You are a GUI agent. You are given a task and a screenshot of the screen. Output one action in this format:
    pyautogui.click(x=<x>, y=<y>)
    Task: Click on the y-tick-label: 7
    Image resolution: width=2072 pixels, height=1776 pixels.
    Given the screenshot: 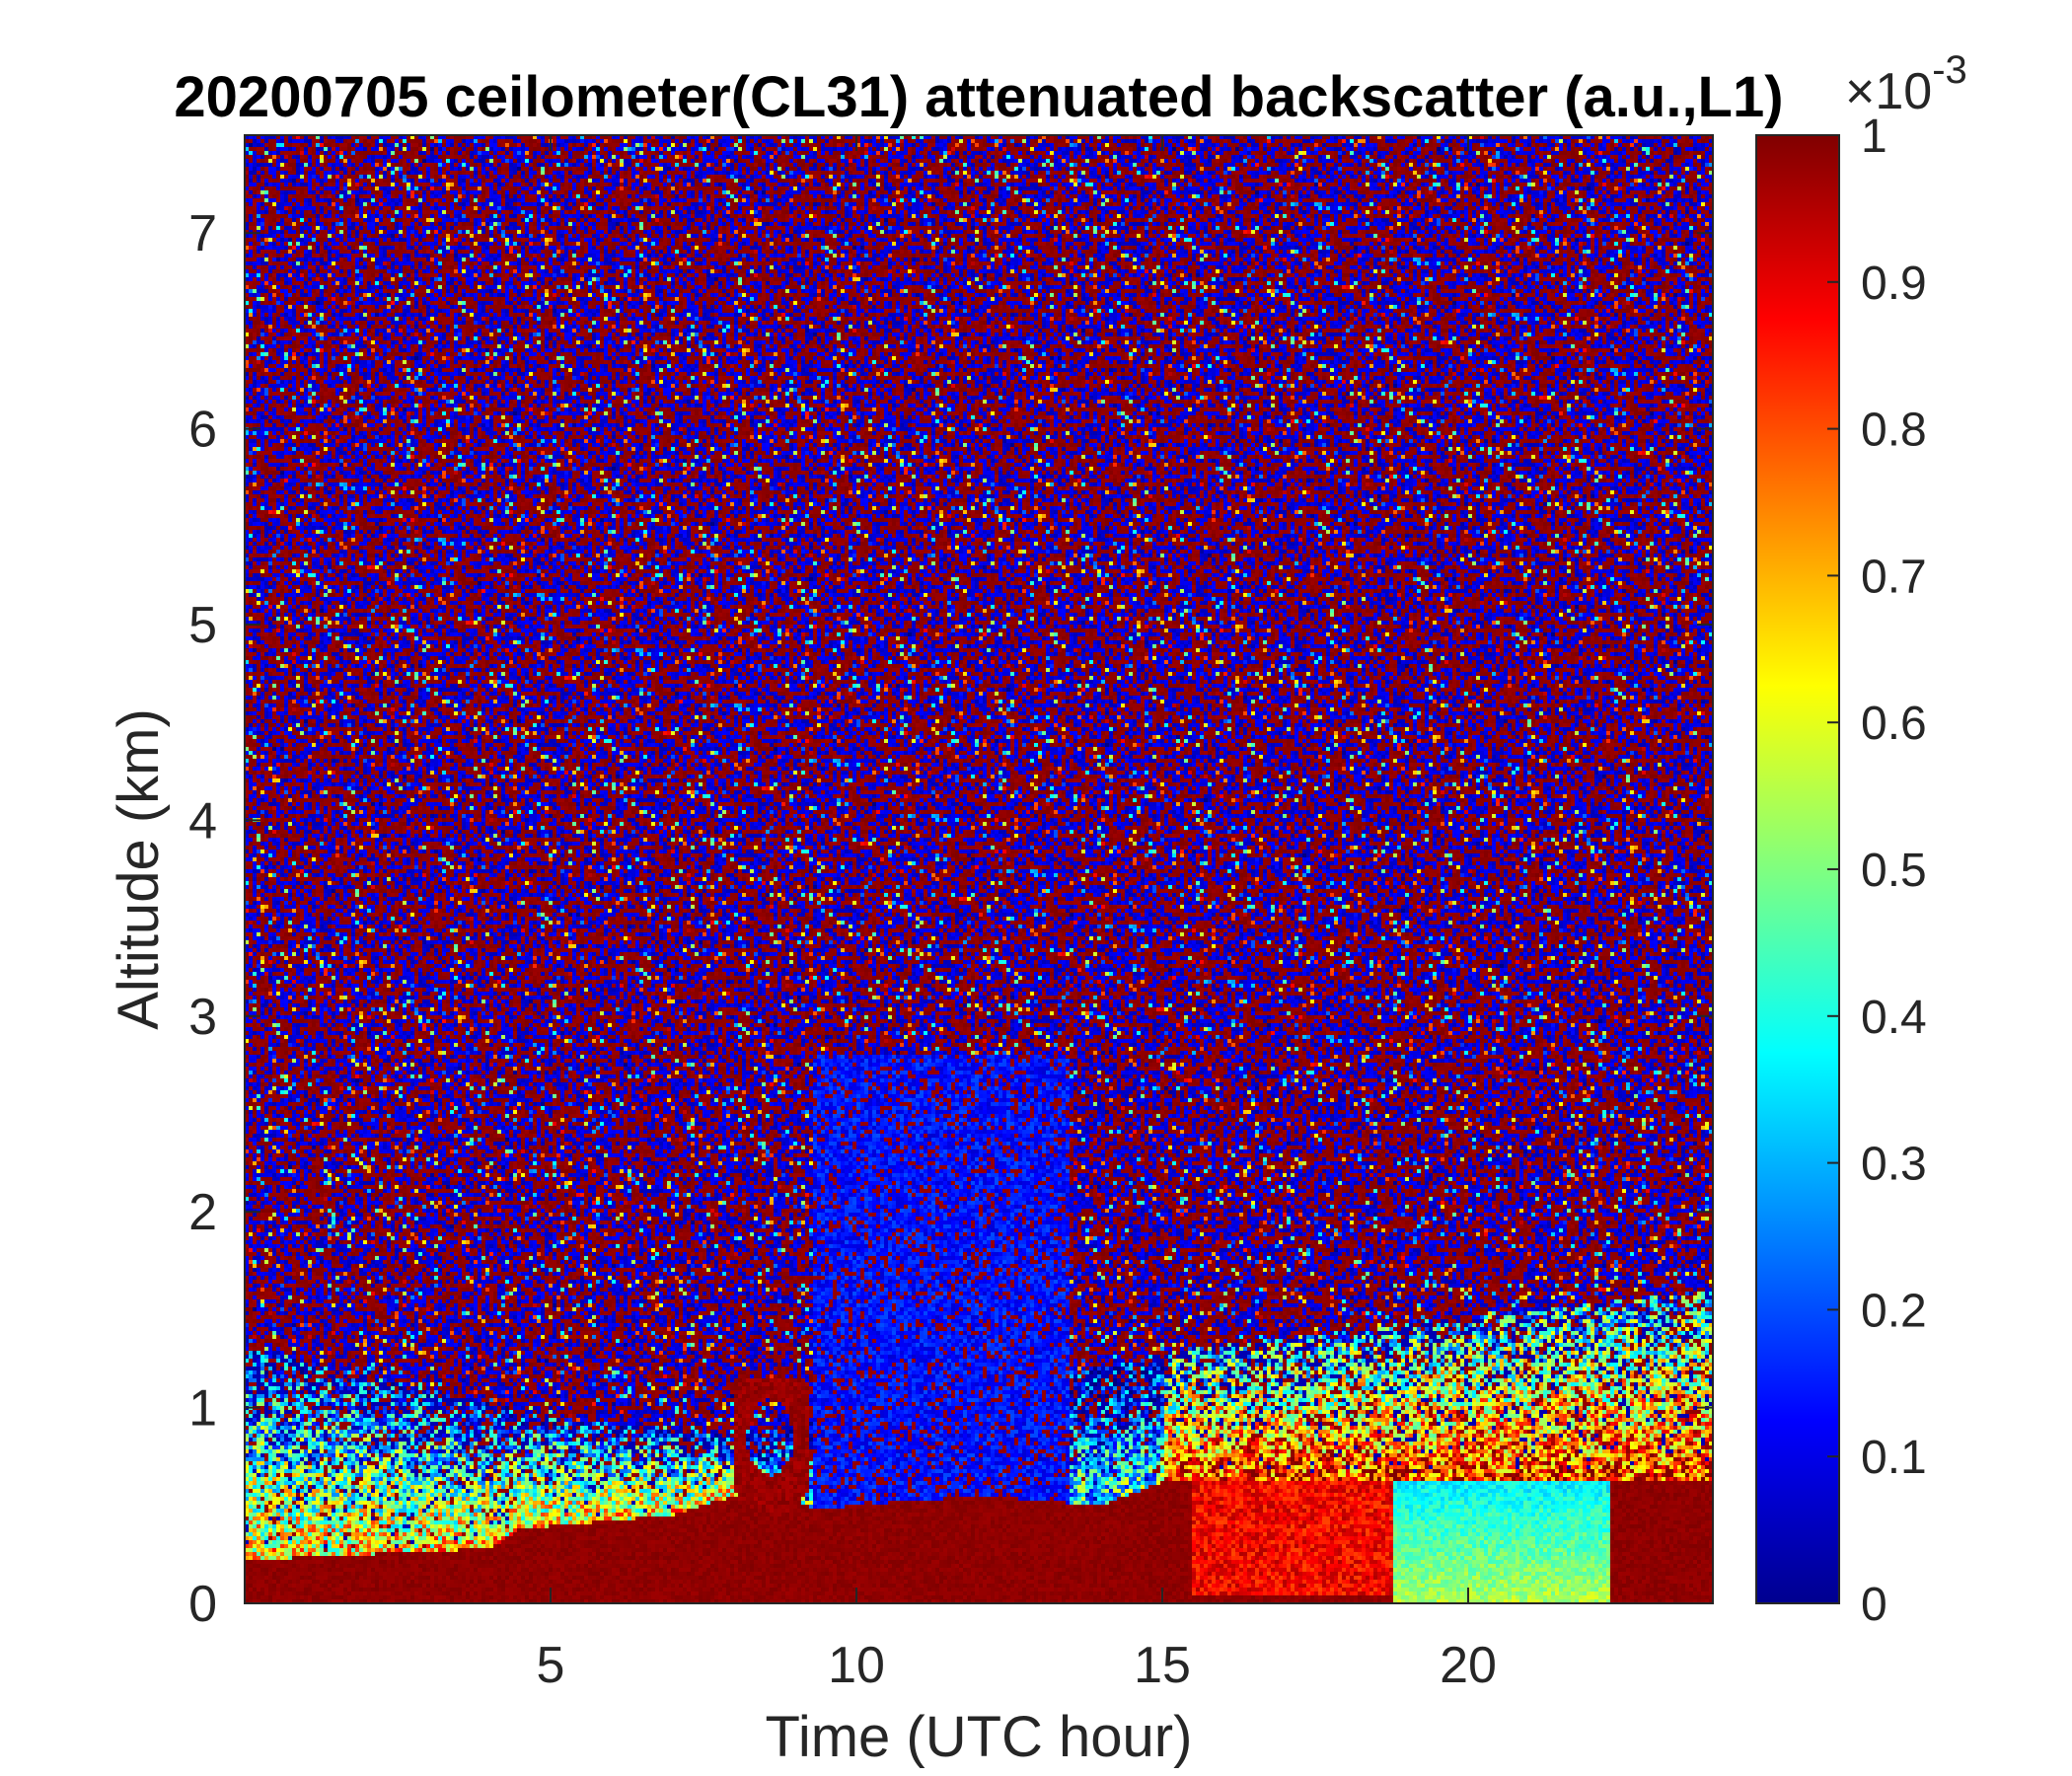 What is the action you would take?
    pyautogui.click(x=203, y=234)
    